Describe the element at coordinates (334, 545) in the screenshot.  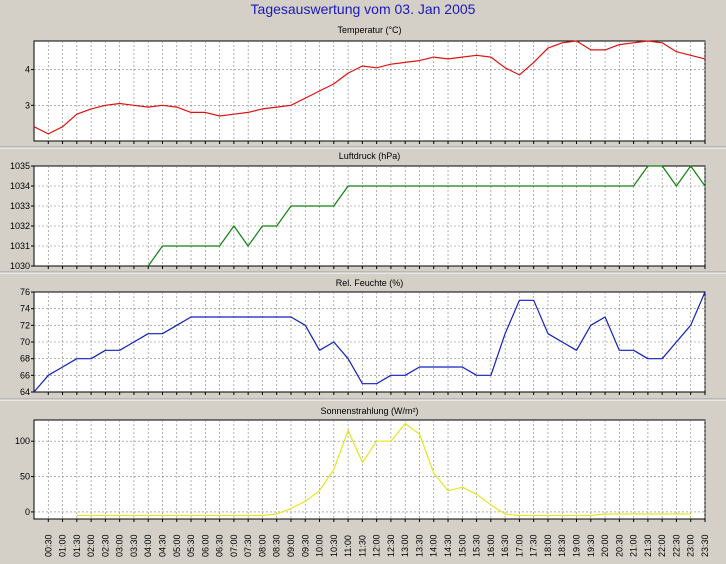
I see `x-tick-label: 10:30` at that location.